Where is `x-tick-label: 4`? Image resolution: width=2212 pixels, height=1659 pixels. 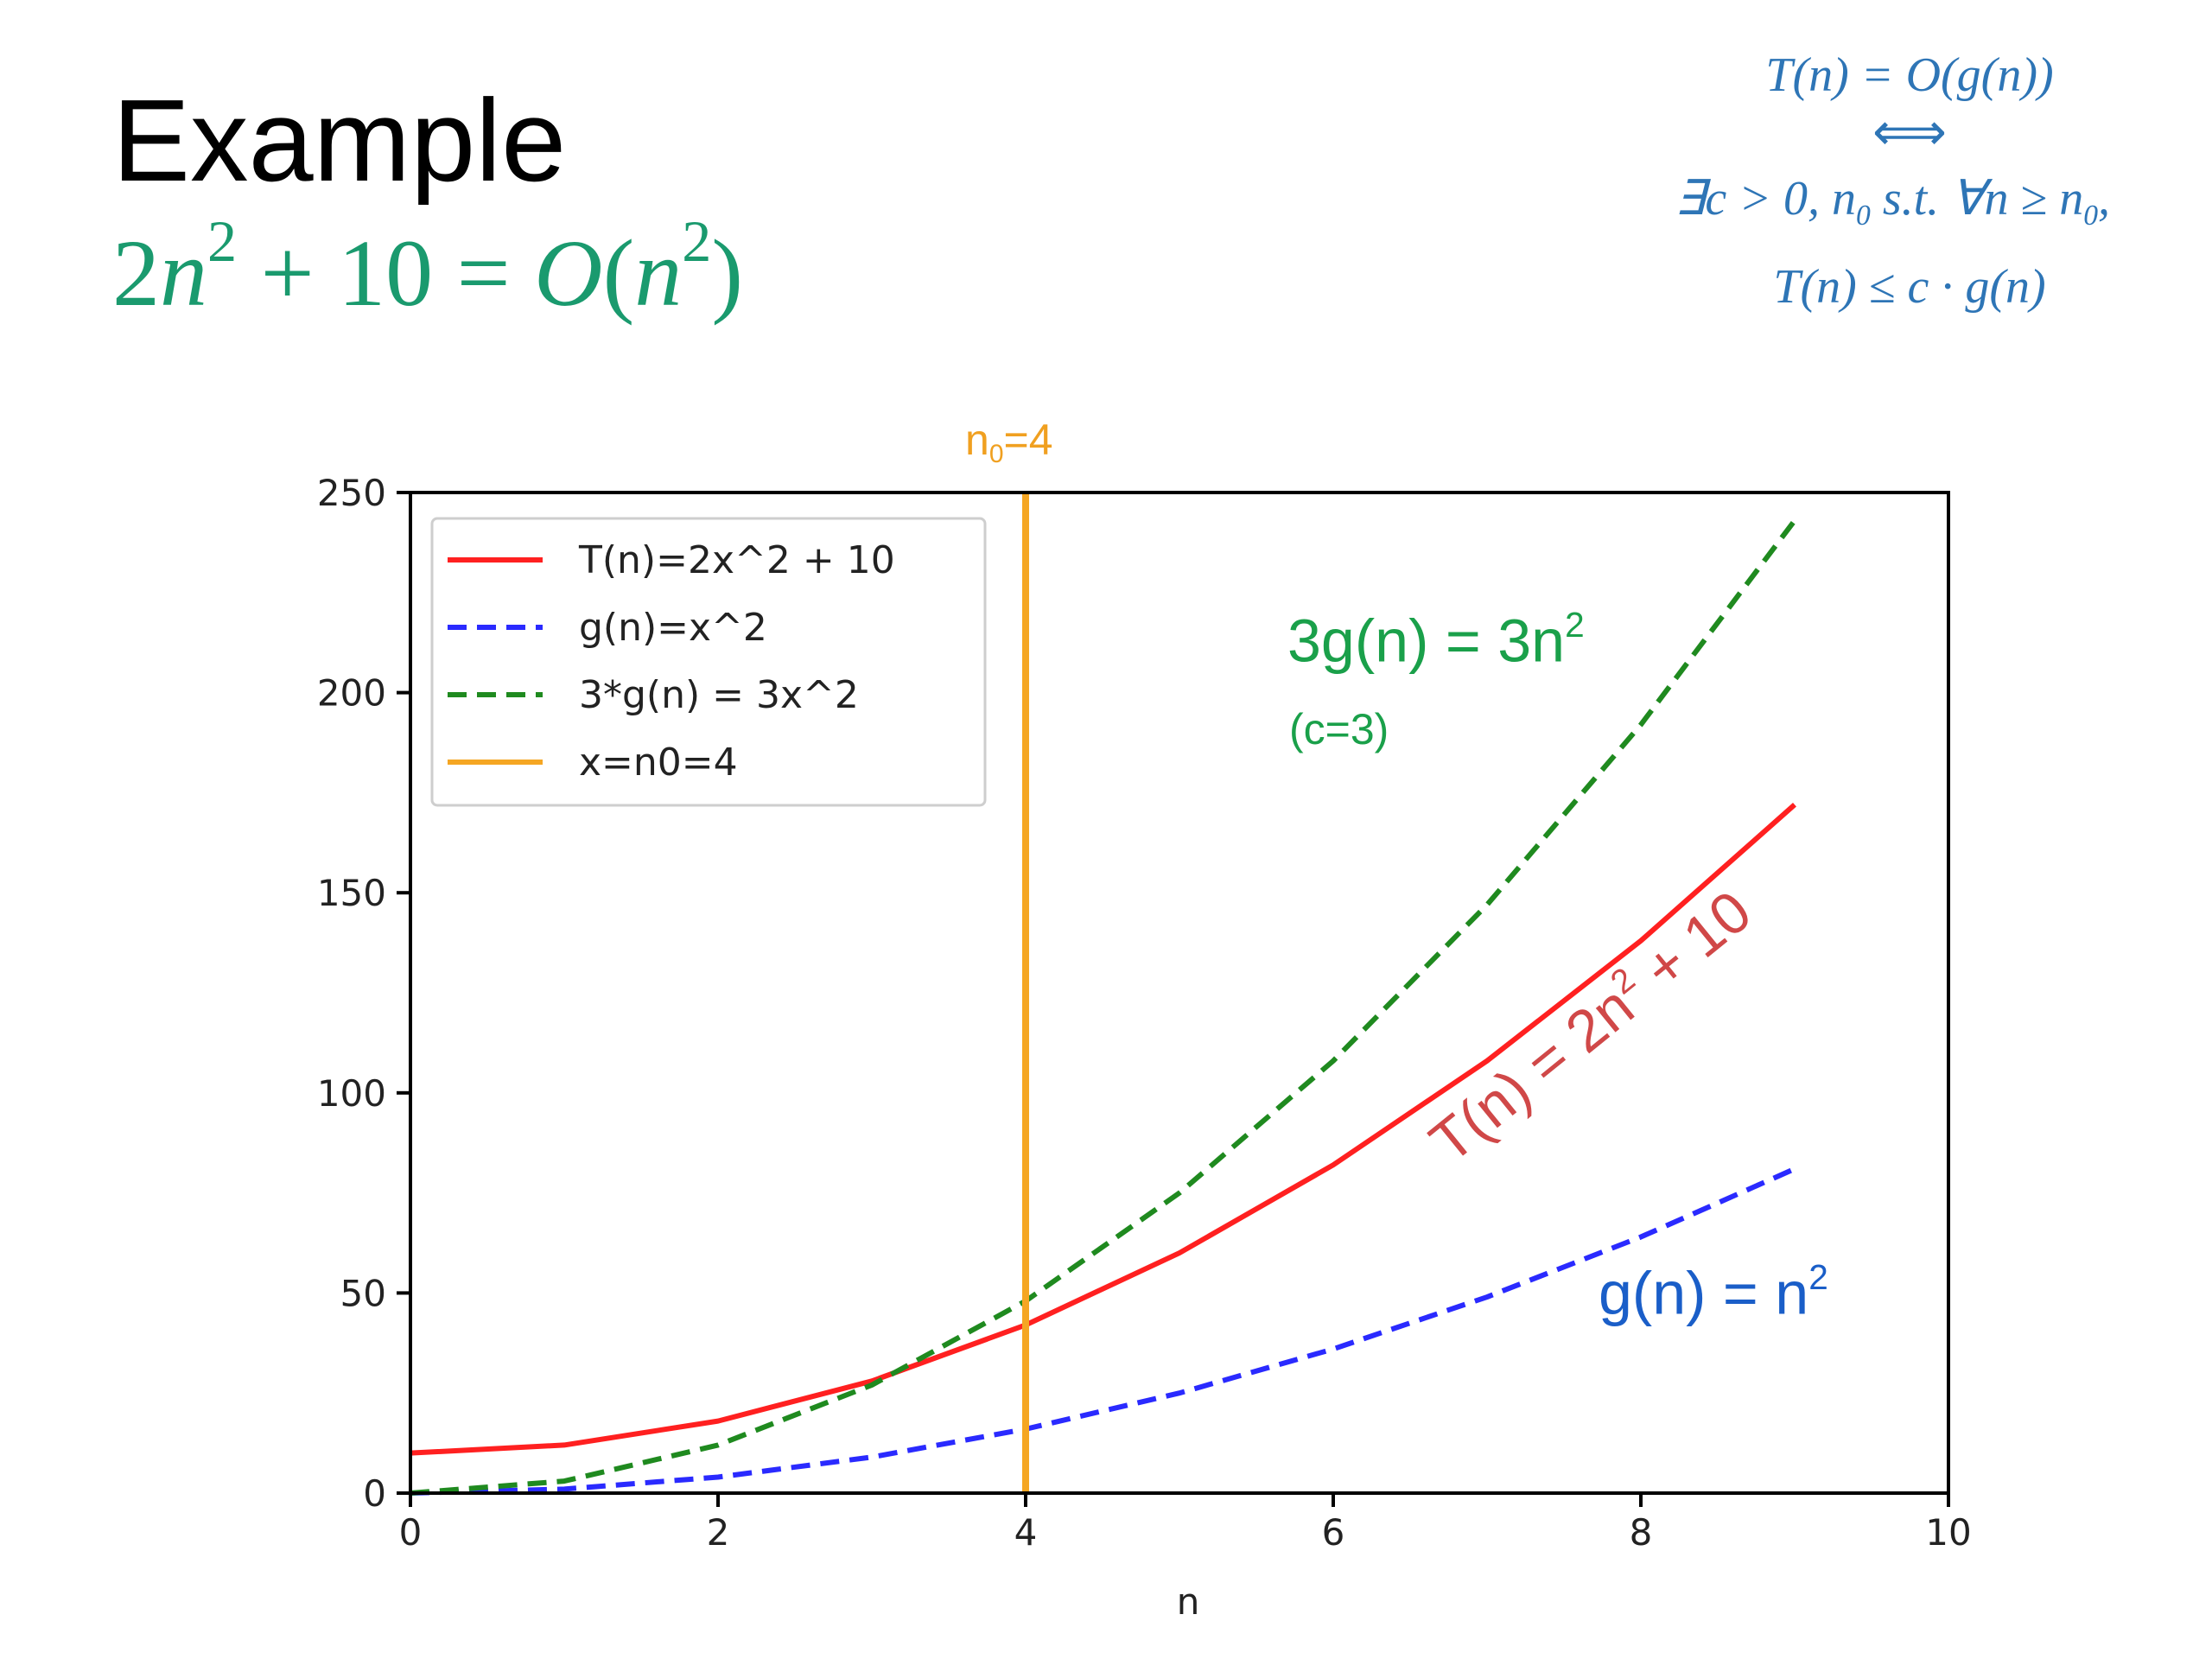 x-tick-label: 4 is located at coordinates (1026, 1532).